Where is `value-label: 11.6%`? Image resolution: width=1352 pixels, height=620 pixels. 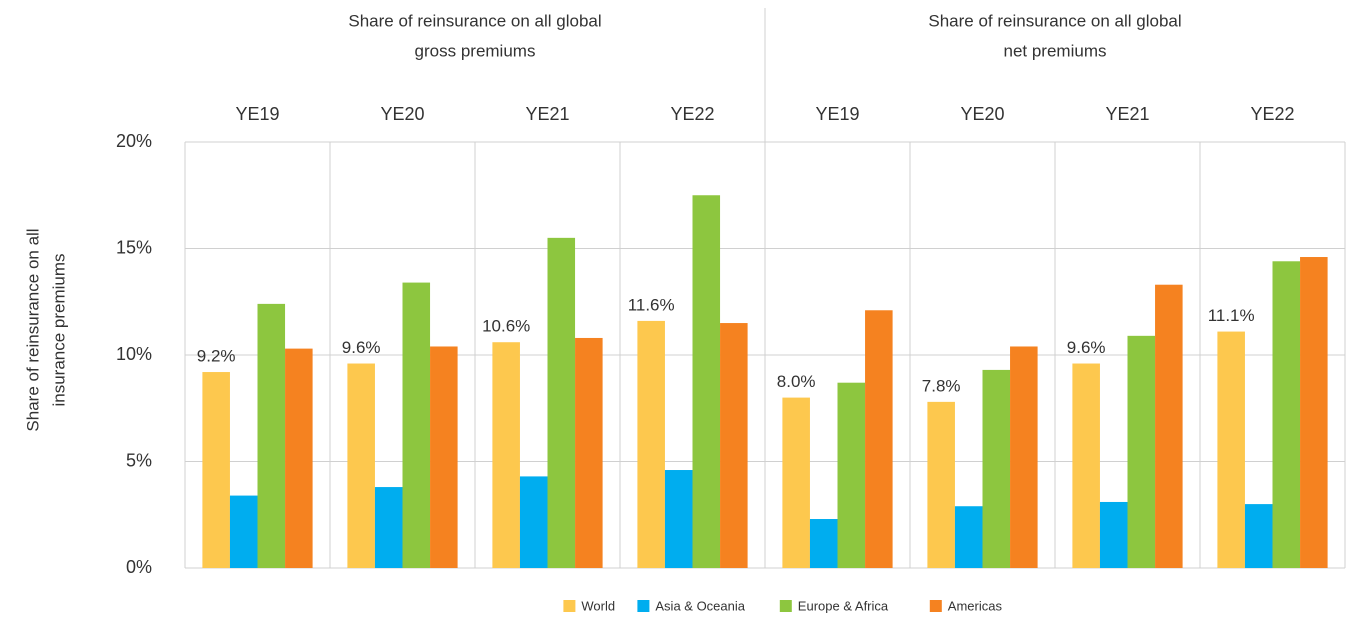 value-label: 11.6% is located at coordinates (651, 304).